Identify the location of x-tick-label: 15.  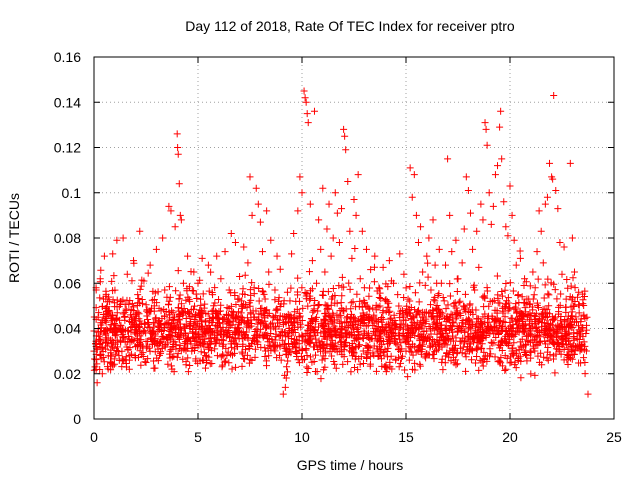
(406, 437).